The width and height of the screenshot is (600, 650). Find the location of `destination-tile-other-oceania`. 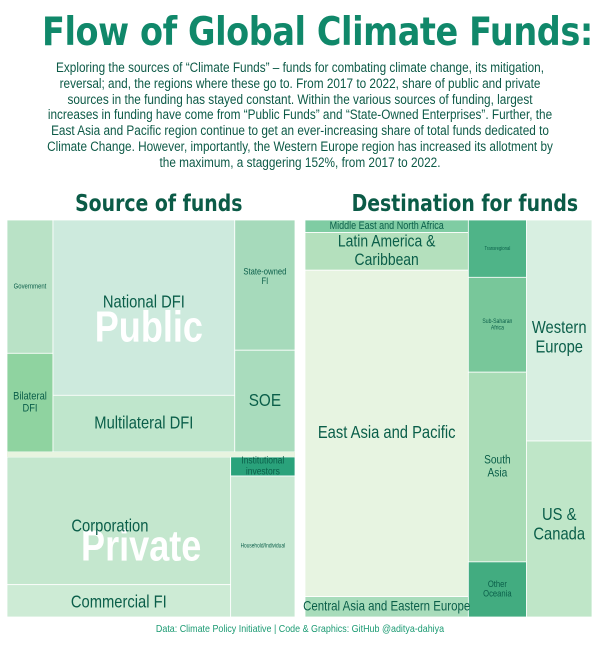

destination-tile-other-oceania is located at coordinates (497, 589).